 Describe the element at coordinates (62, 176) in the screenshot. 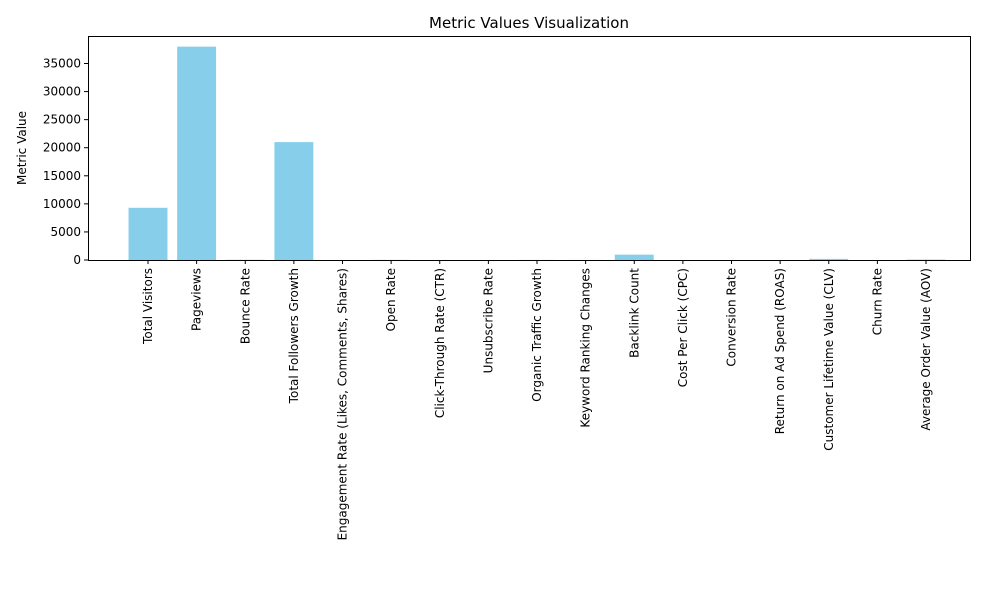

I see `y-tick-label: 15000` at that location.